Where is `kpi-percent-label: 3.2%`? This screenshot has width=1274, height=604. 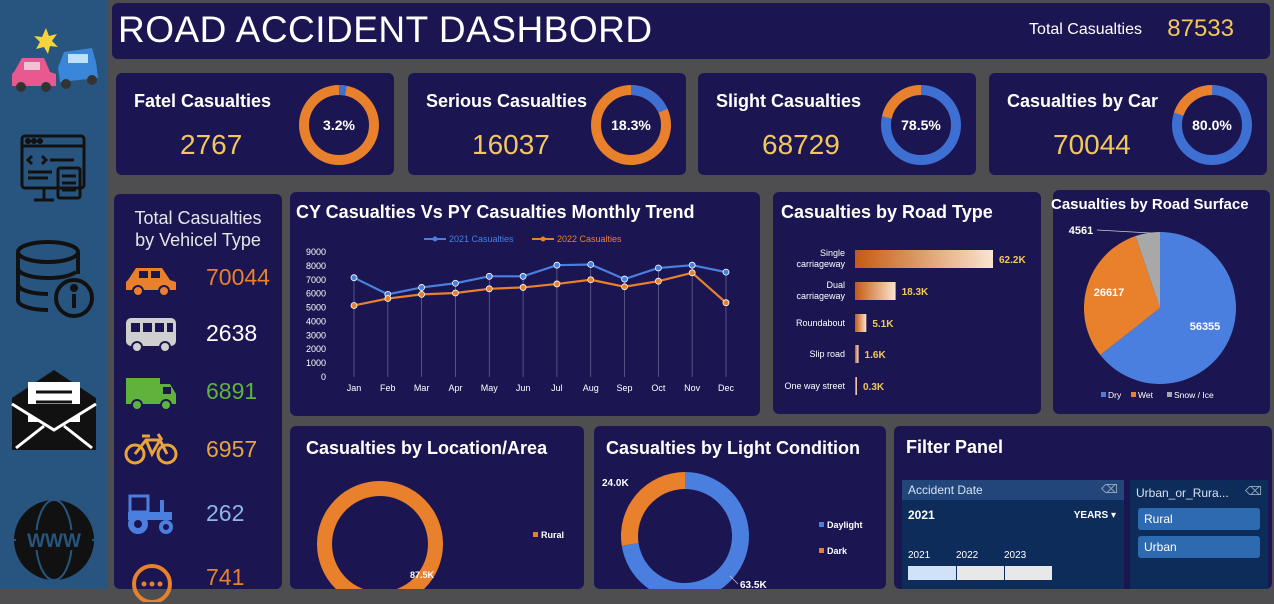
kpi-percent-label: 3.2% is located at coordinates (339, 125).